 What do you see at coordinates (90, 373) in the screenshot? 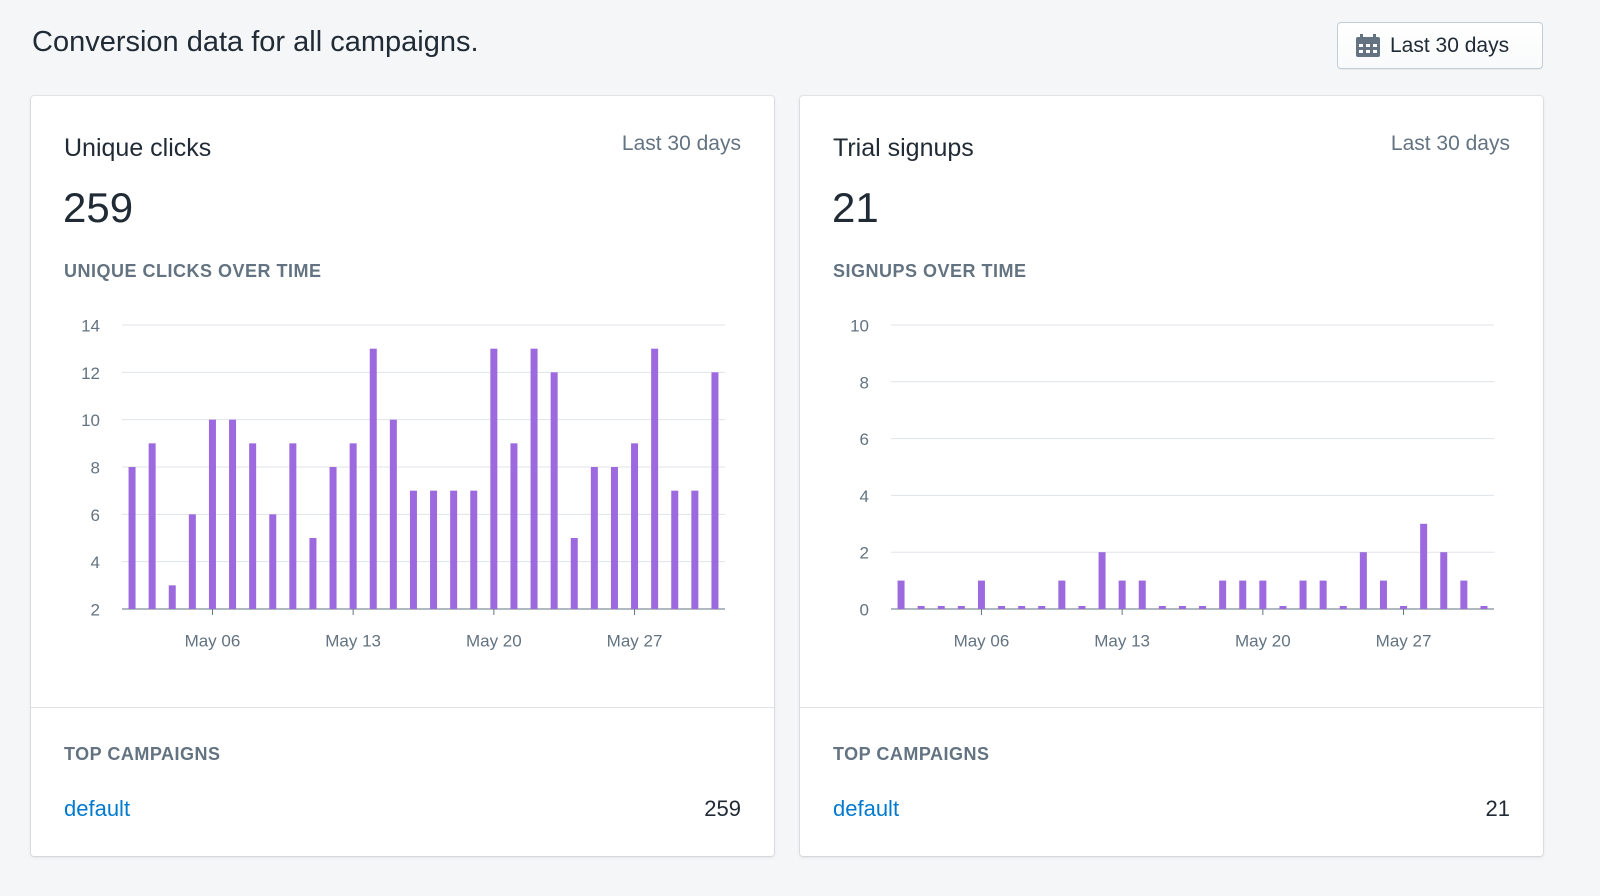
I see `y-tick-label: 12` at bounding box center [90, 373].